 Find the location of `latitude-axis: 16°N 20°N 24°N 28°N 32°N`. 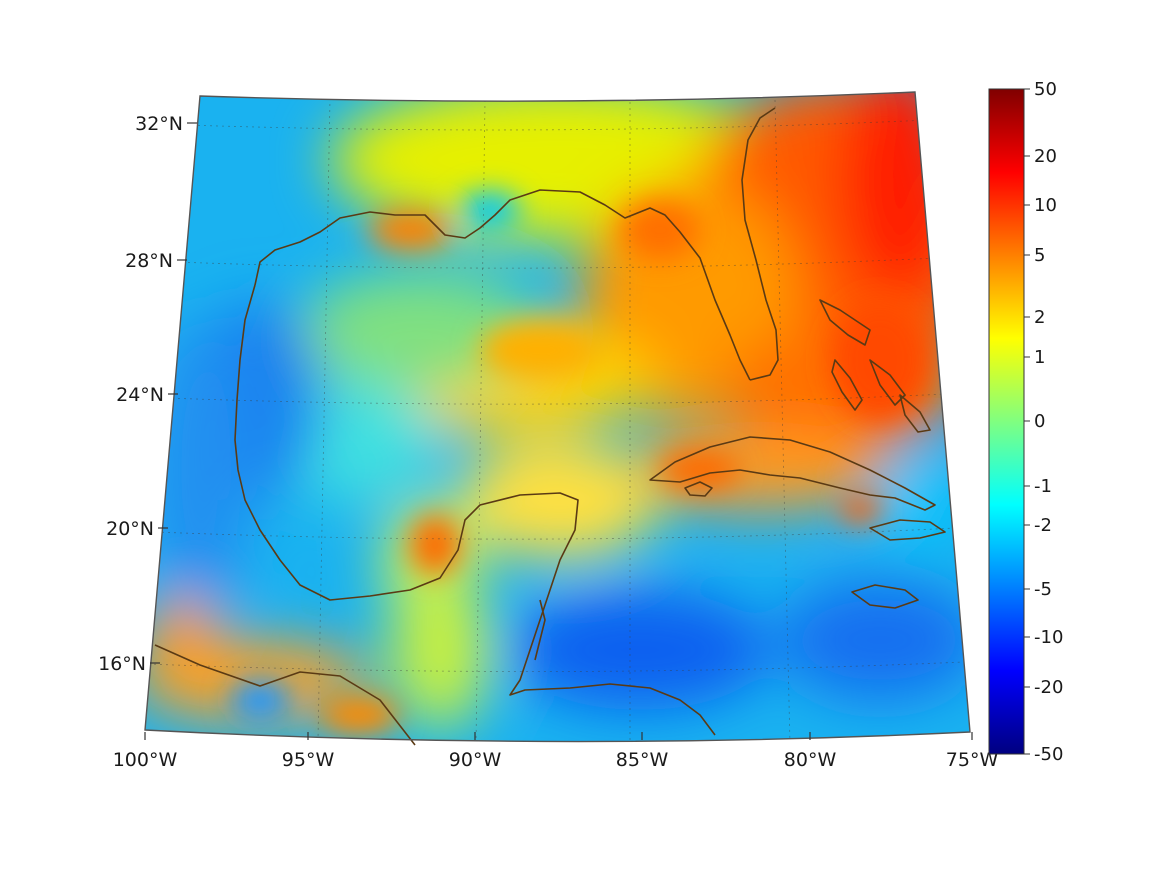

latitude-axis: 16°N 20°N 24°N 28°N 32°N is located at coordinates (147, 394).